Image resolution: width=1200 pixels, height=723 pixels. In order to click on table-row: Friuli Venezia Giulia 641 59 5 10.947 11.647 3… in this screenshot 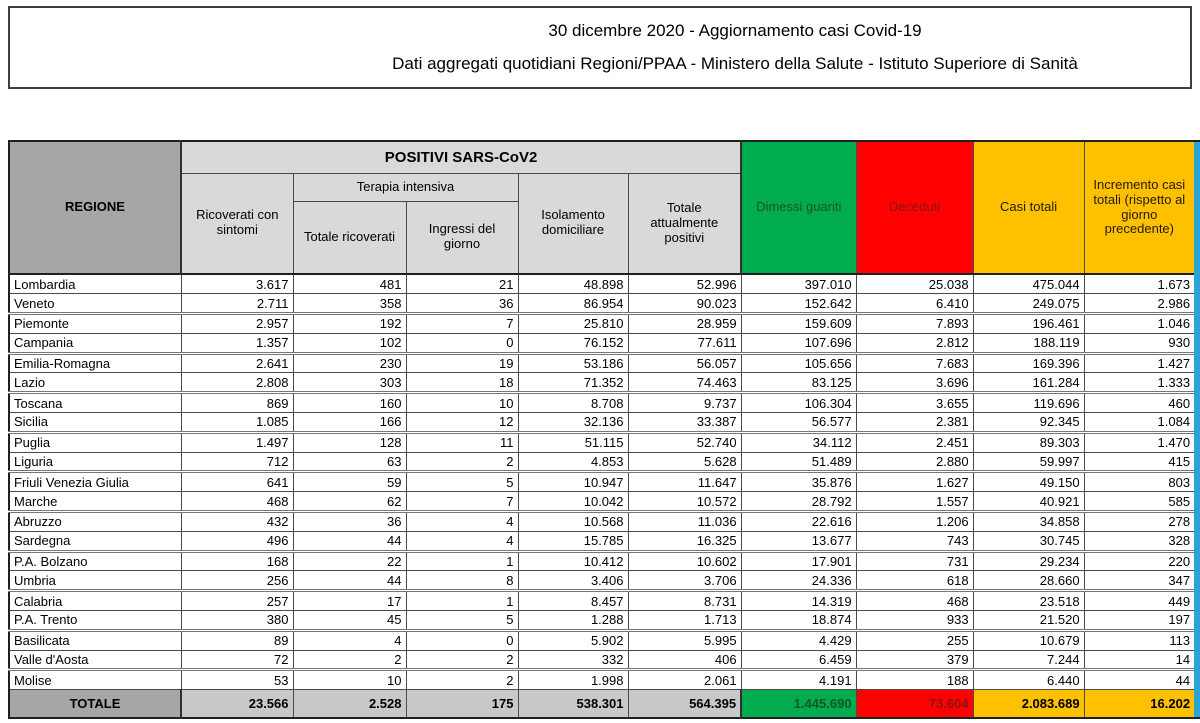, I will do `click(602, 481)`.